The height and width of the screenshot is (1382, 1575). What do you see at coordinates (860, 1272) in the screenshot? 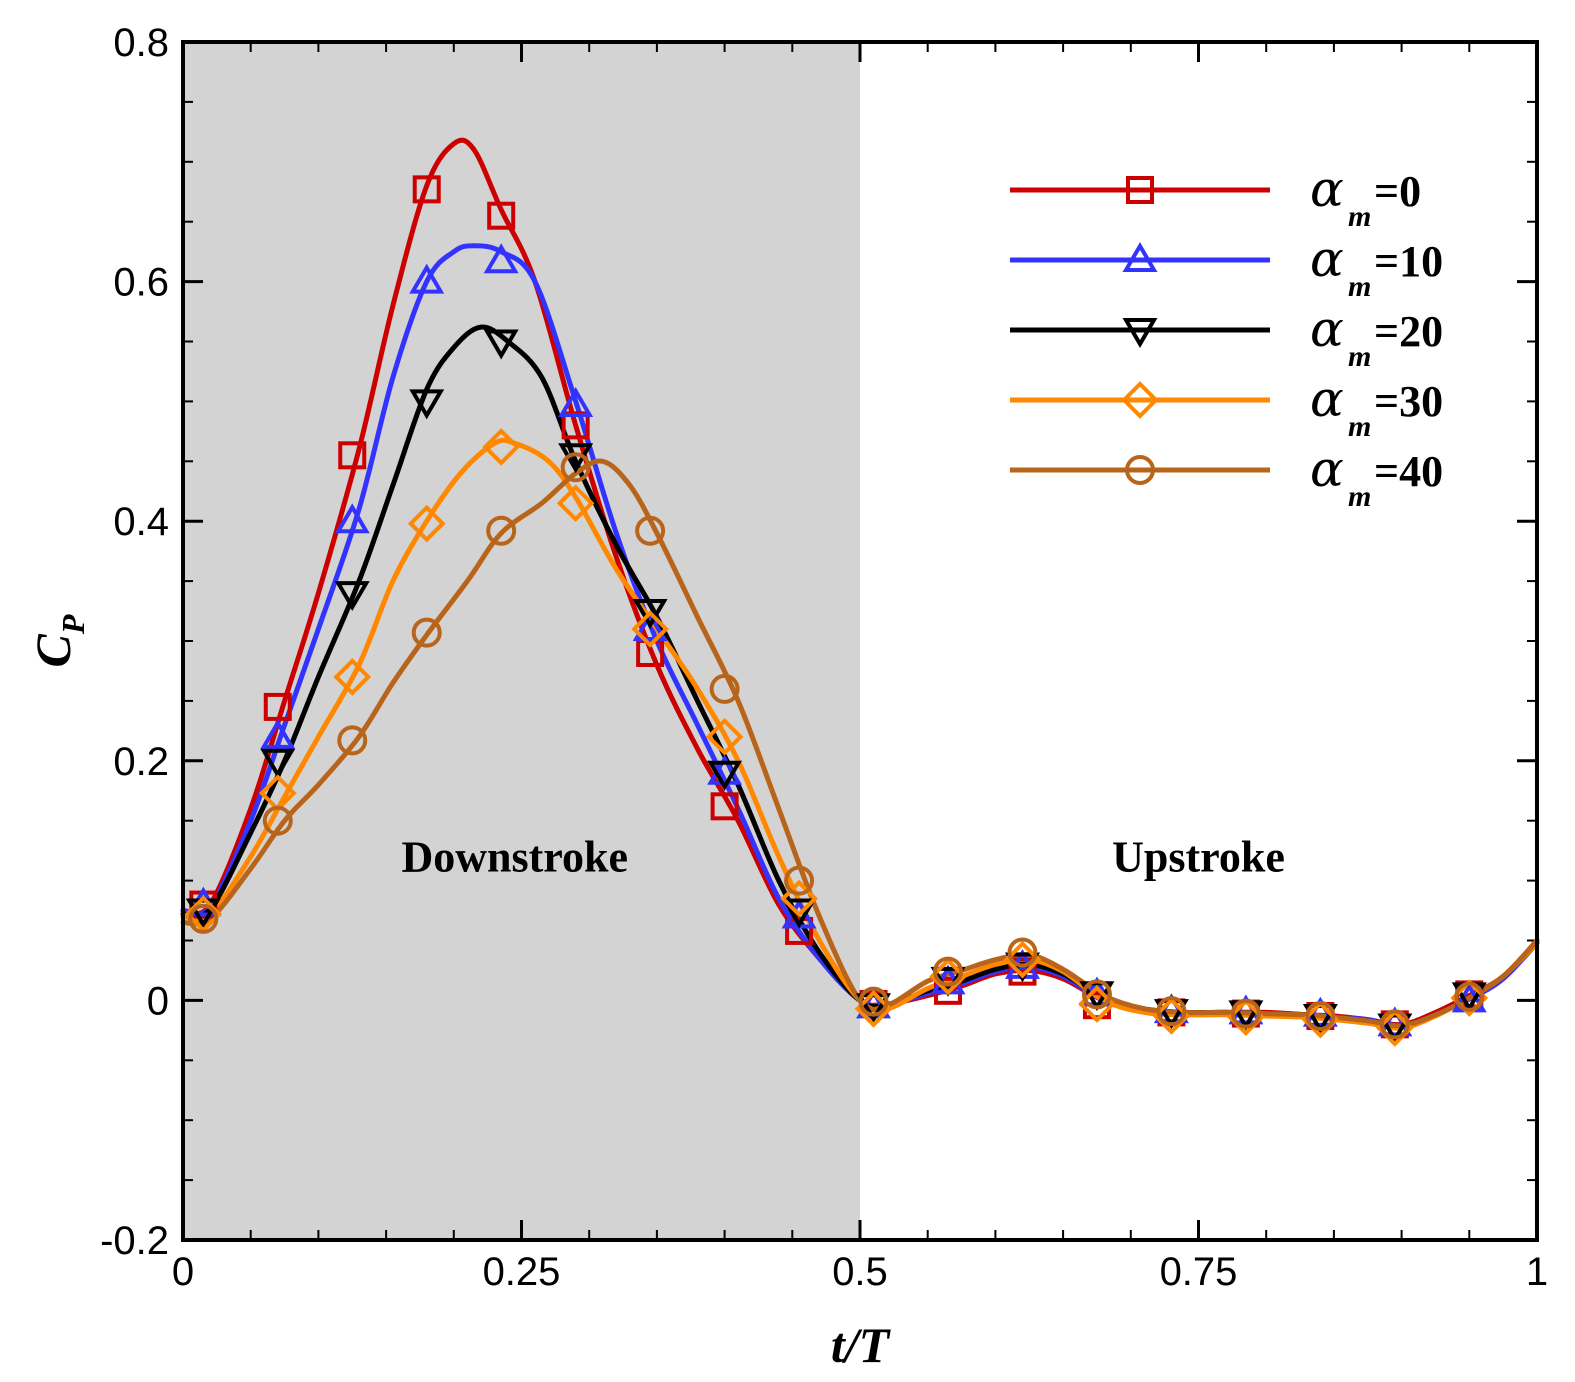
I see `x-tick-label: 0.5` at bounding box center [860, 1272].